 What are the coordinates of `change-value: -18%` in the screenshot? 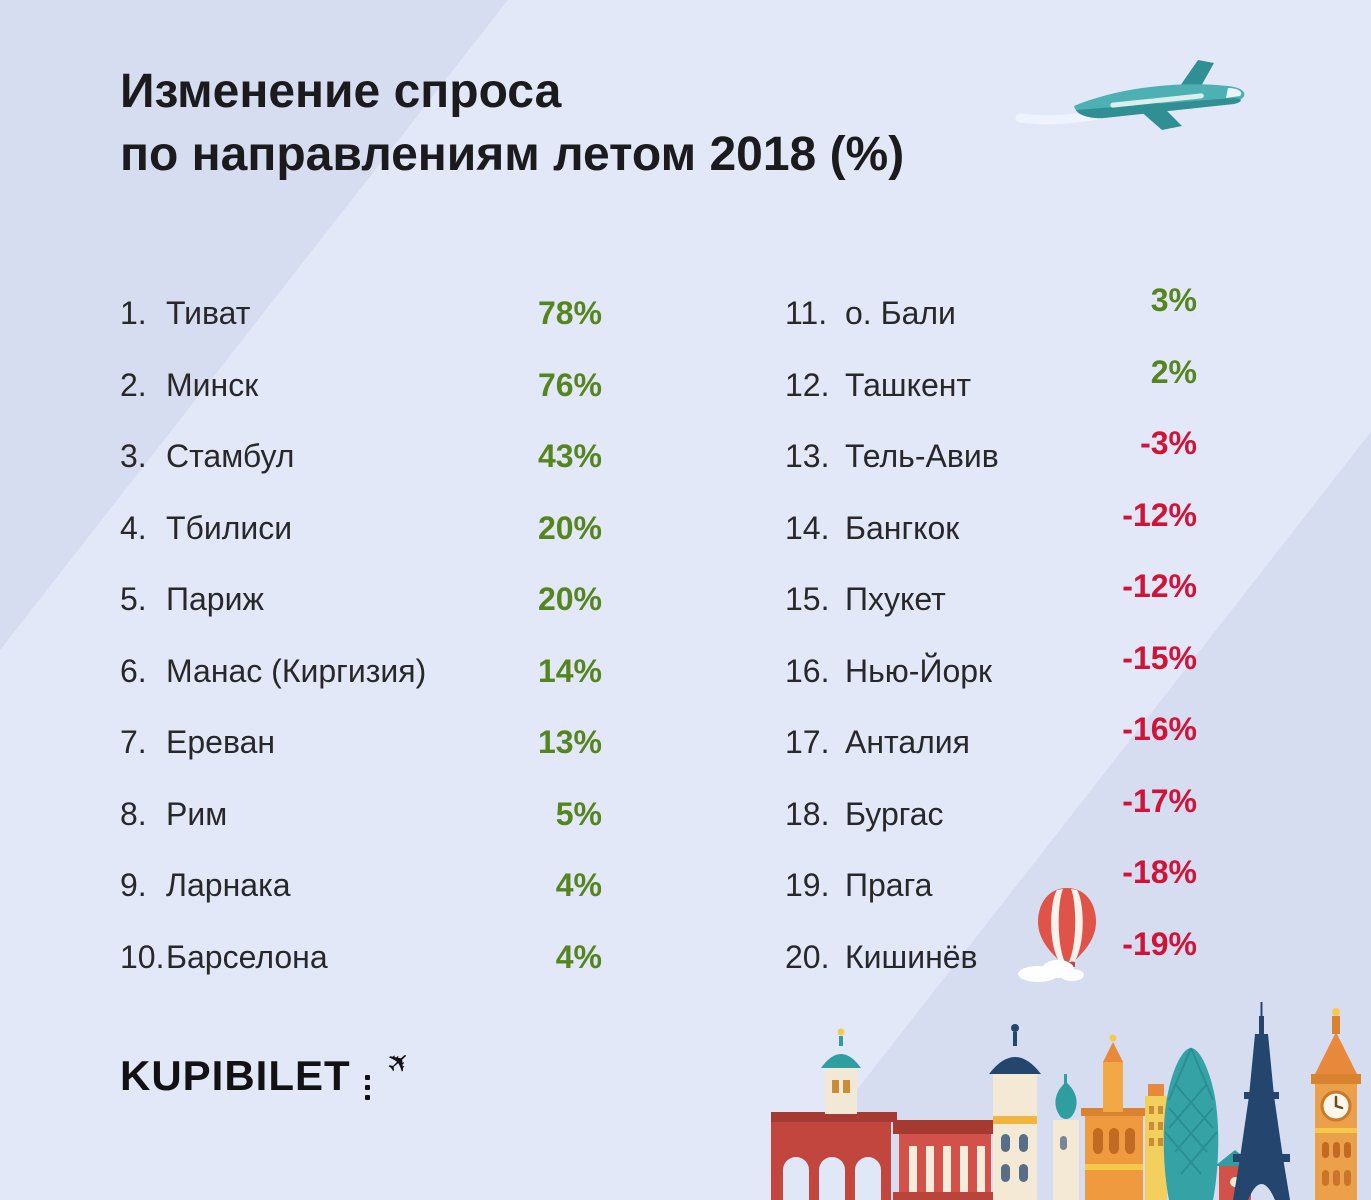 It's located at (1159, 872).